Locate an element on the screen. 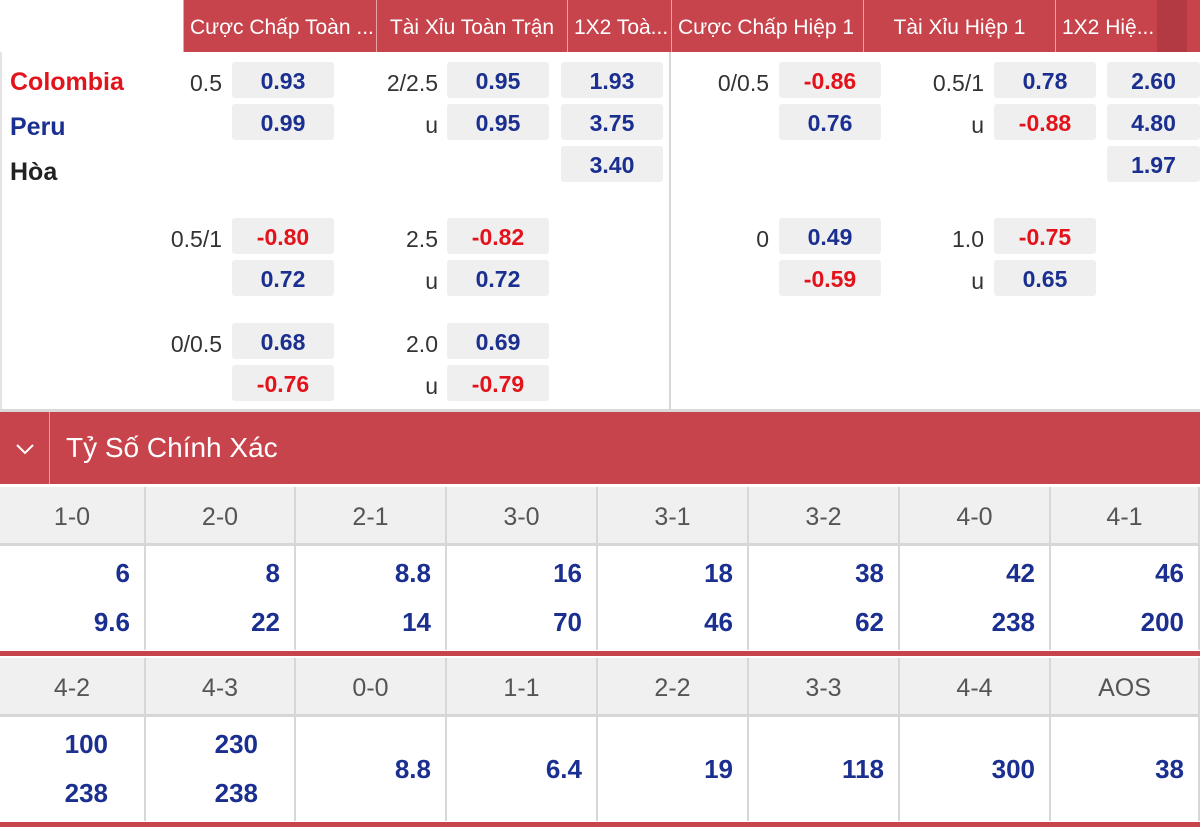 This screenshot has height=828, width=1200. score-odds-bottom: 70 is located at coordinates (567, 622).